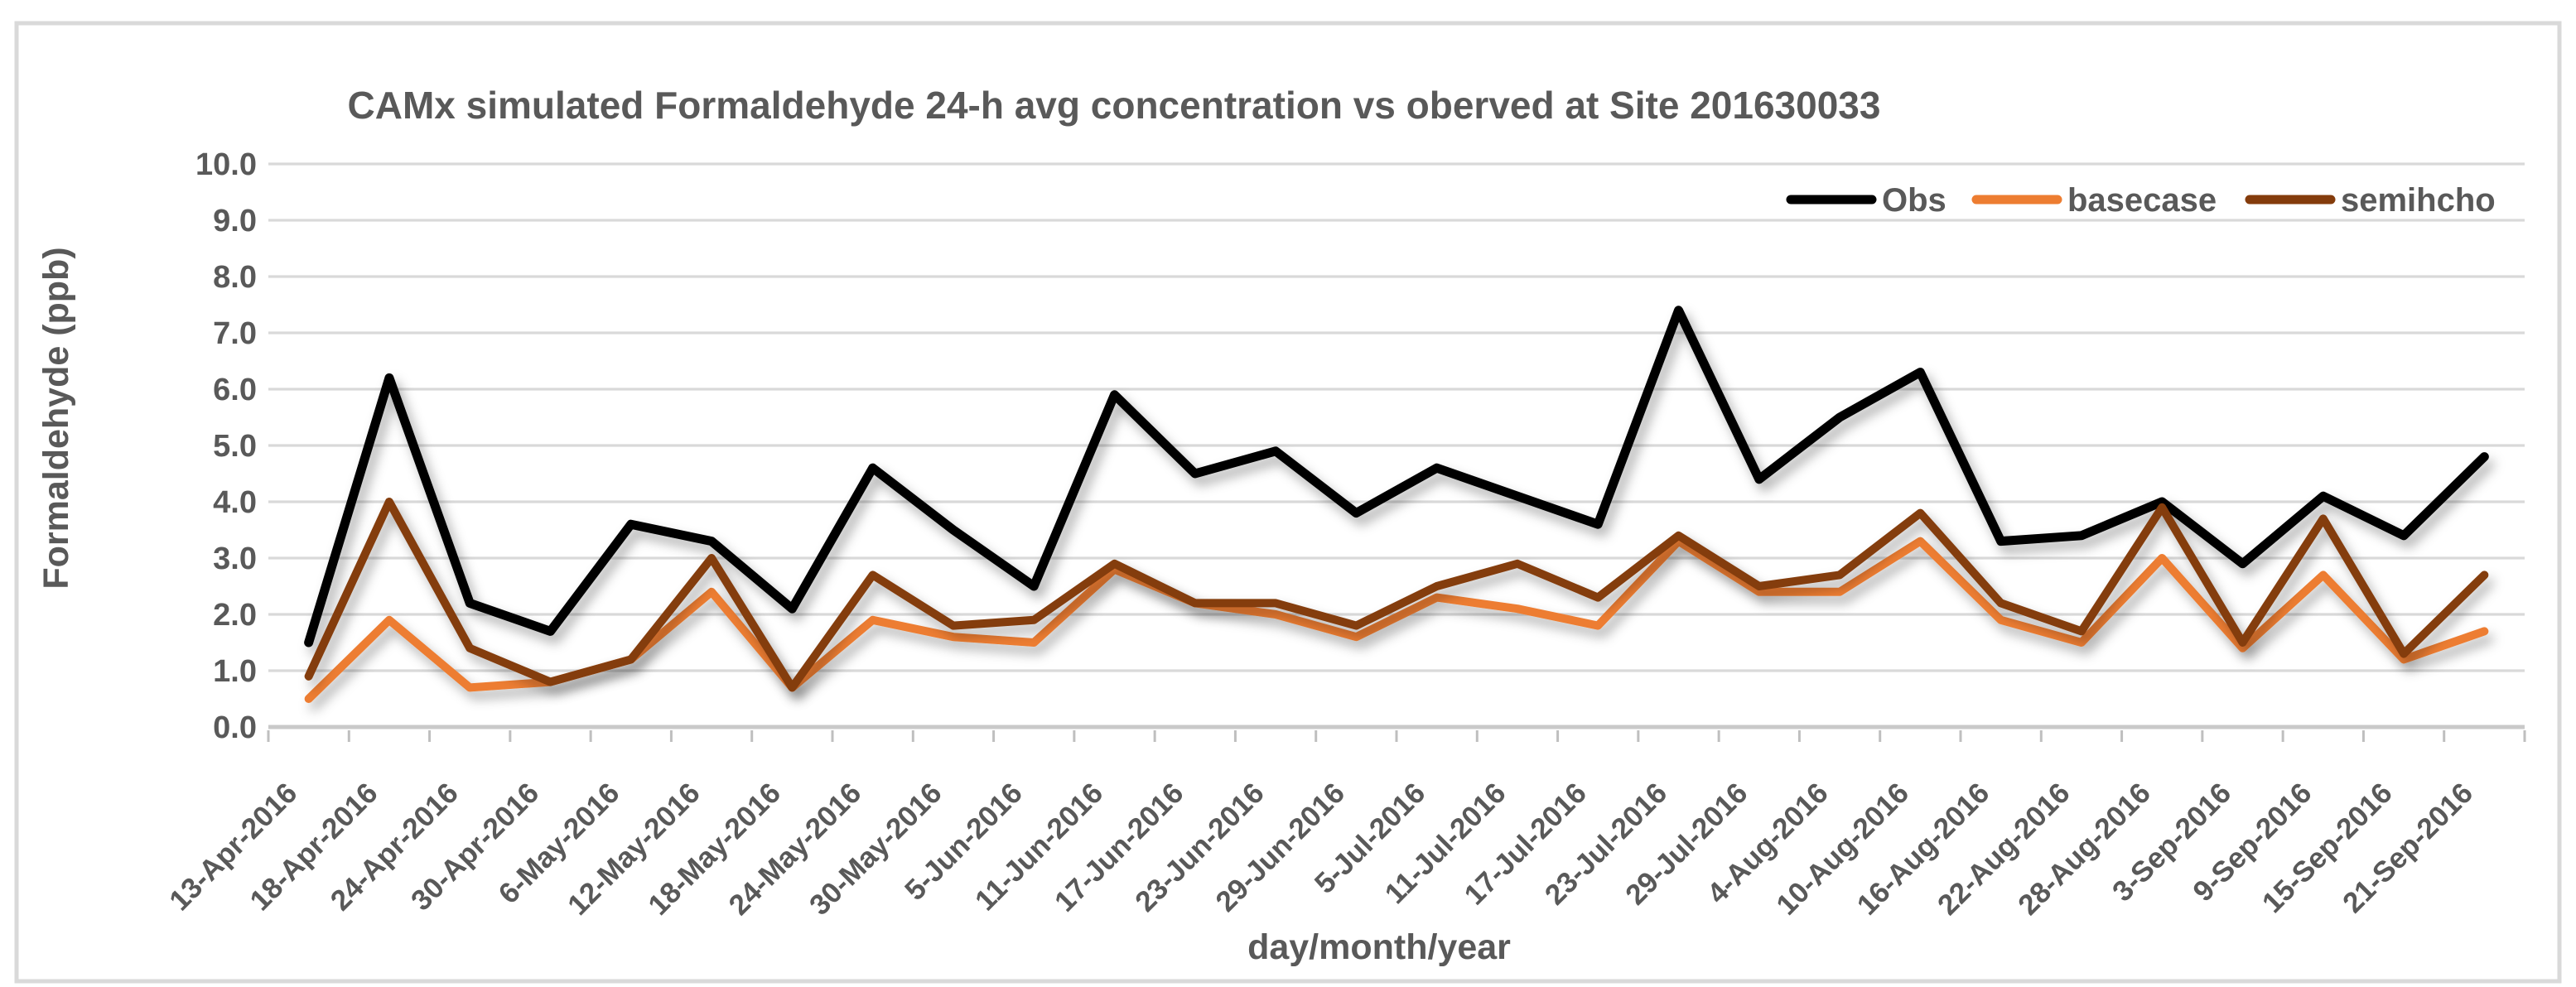  Describe the element at coordinates (1396, 736) in the screenshot. I see `x-axis-ticks` at that location.